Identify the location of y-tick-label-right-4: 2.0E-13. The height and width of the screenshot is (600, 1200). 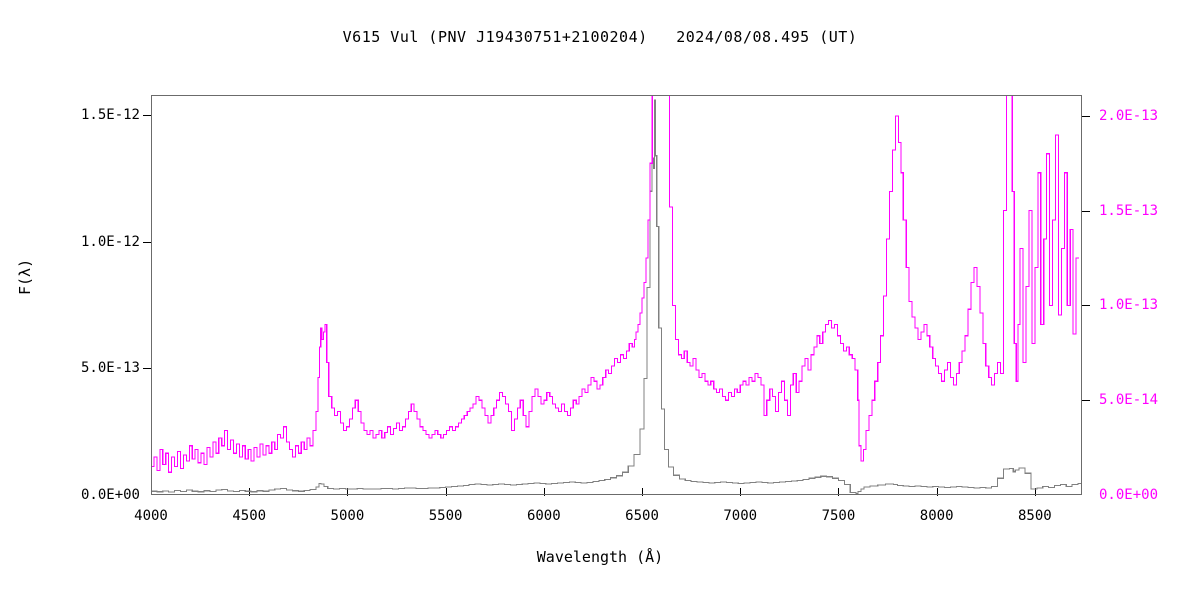
(1129, 115).